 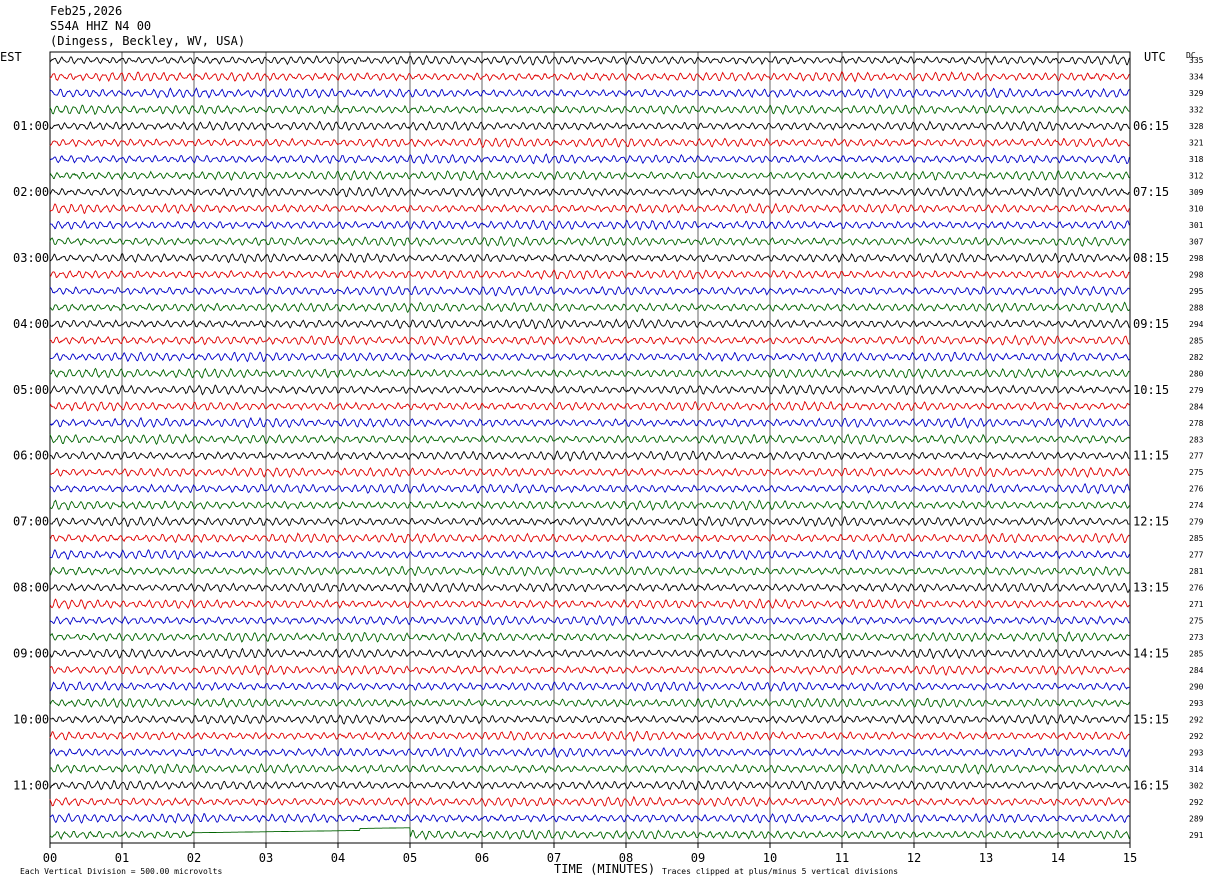 What do you see at coordinates (1196, 176) in the screenshot?
I see `dc-offset-label: 312` at bounding box center [1196, 176].